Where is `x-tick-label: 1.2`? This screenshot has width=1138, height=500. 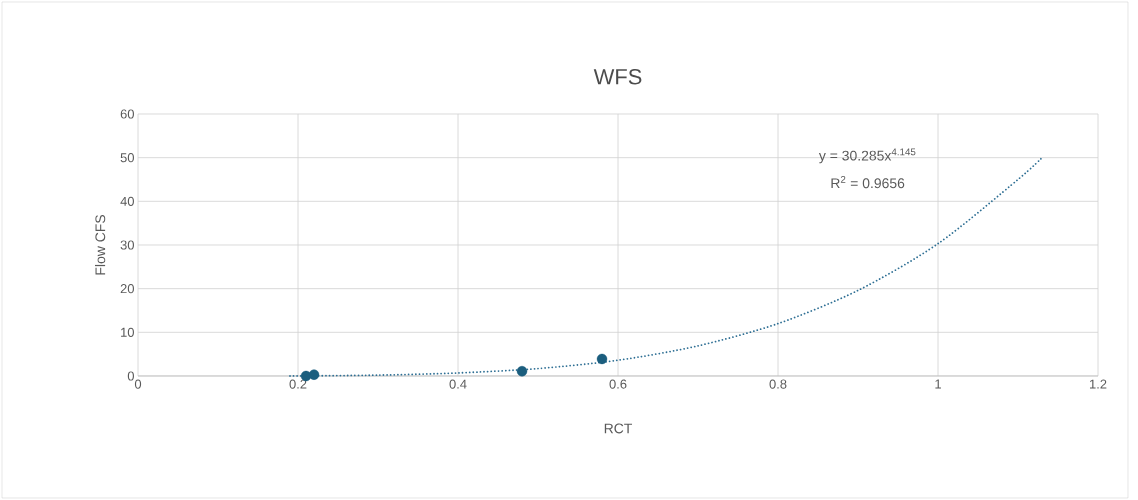 x-tick-label: 1.2 is located at coordinates (1098, 384).